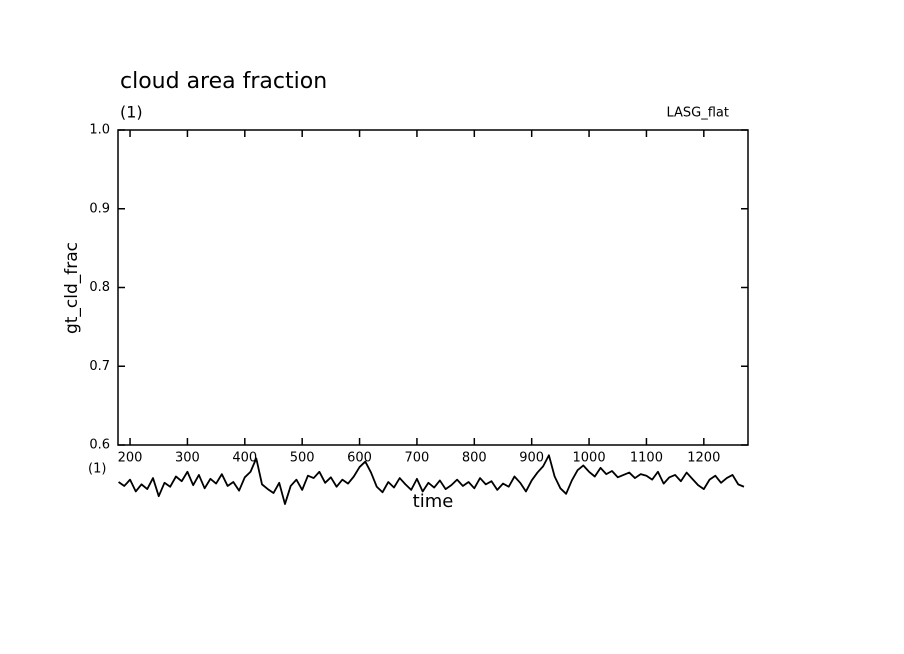 The height and width of the screenshot is (654, 904). What do you see at coordinates (703, 458) in the screenshot?
I see `x-tick-label: 1200` at bounding box center [703, 458].